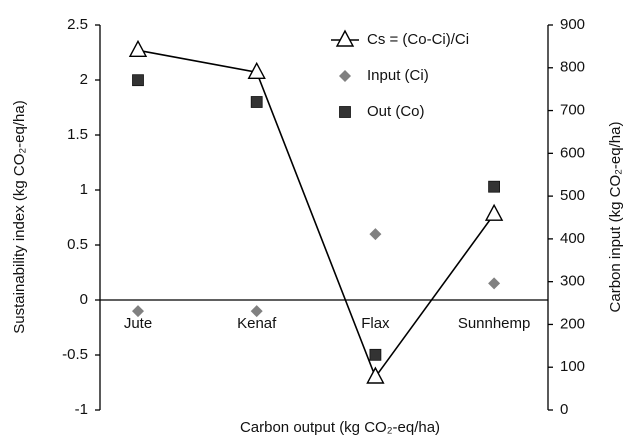  Describe the element at coordinates (75, 354) in the screenshot. I see `y-tick-label: -0.5` at that location.